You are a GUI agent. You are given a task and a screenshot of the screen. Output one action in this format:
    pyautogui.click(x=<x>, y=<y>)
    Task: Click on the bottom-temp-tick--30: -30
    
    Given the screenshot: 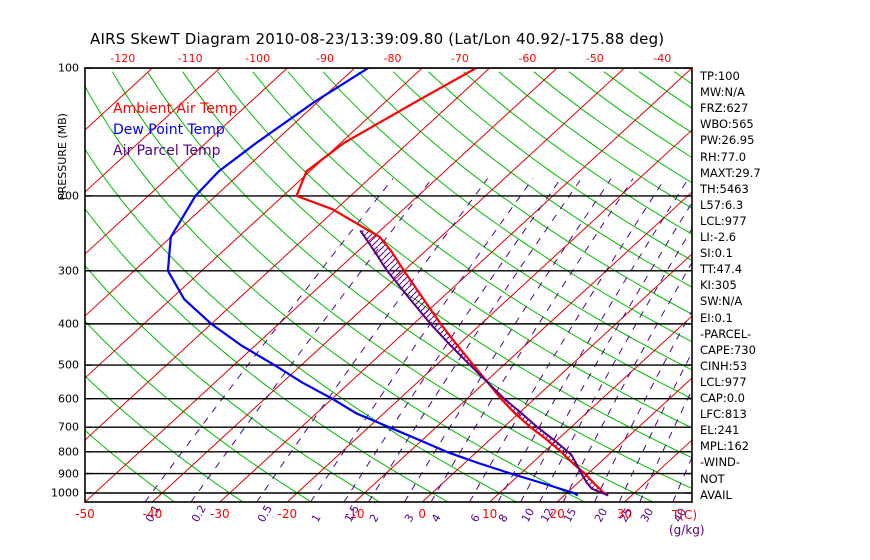 What is the action you would take?
    pyautogui.click(x=220, y=514)
    